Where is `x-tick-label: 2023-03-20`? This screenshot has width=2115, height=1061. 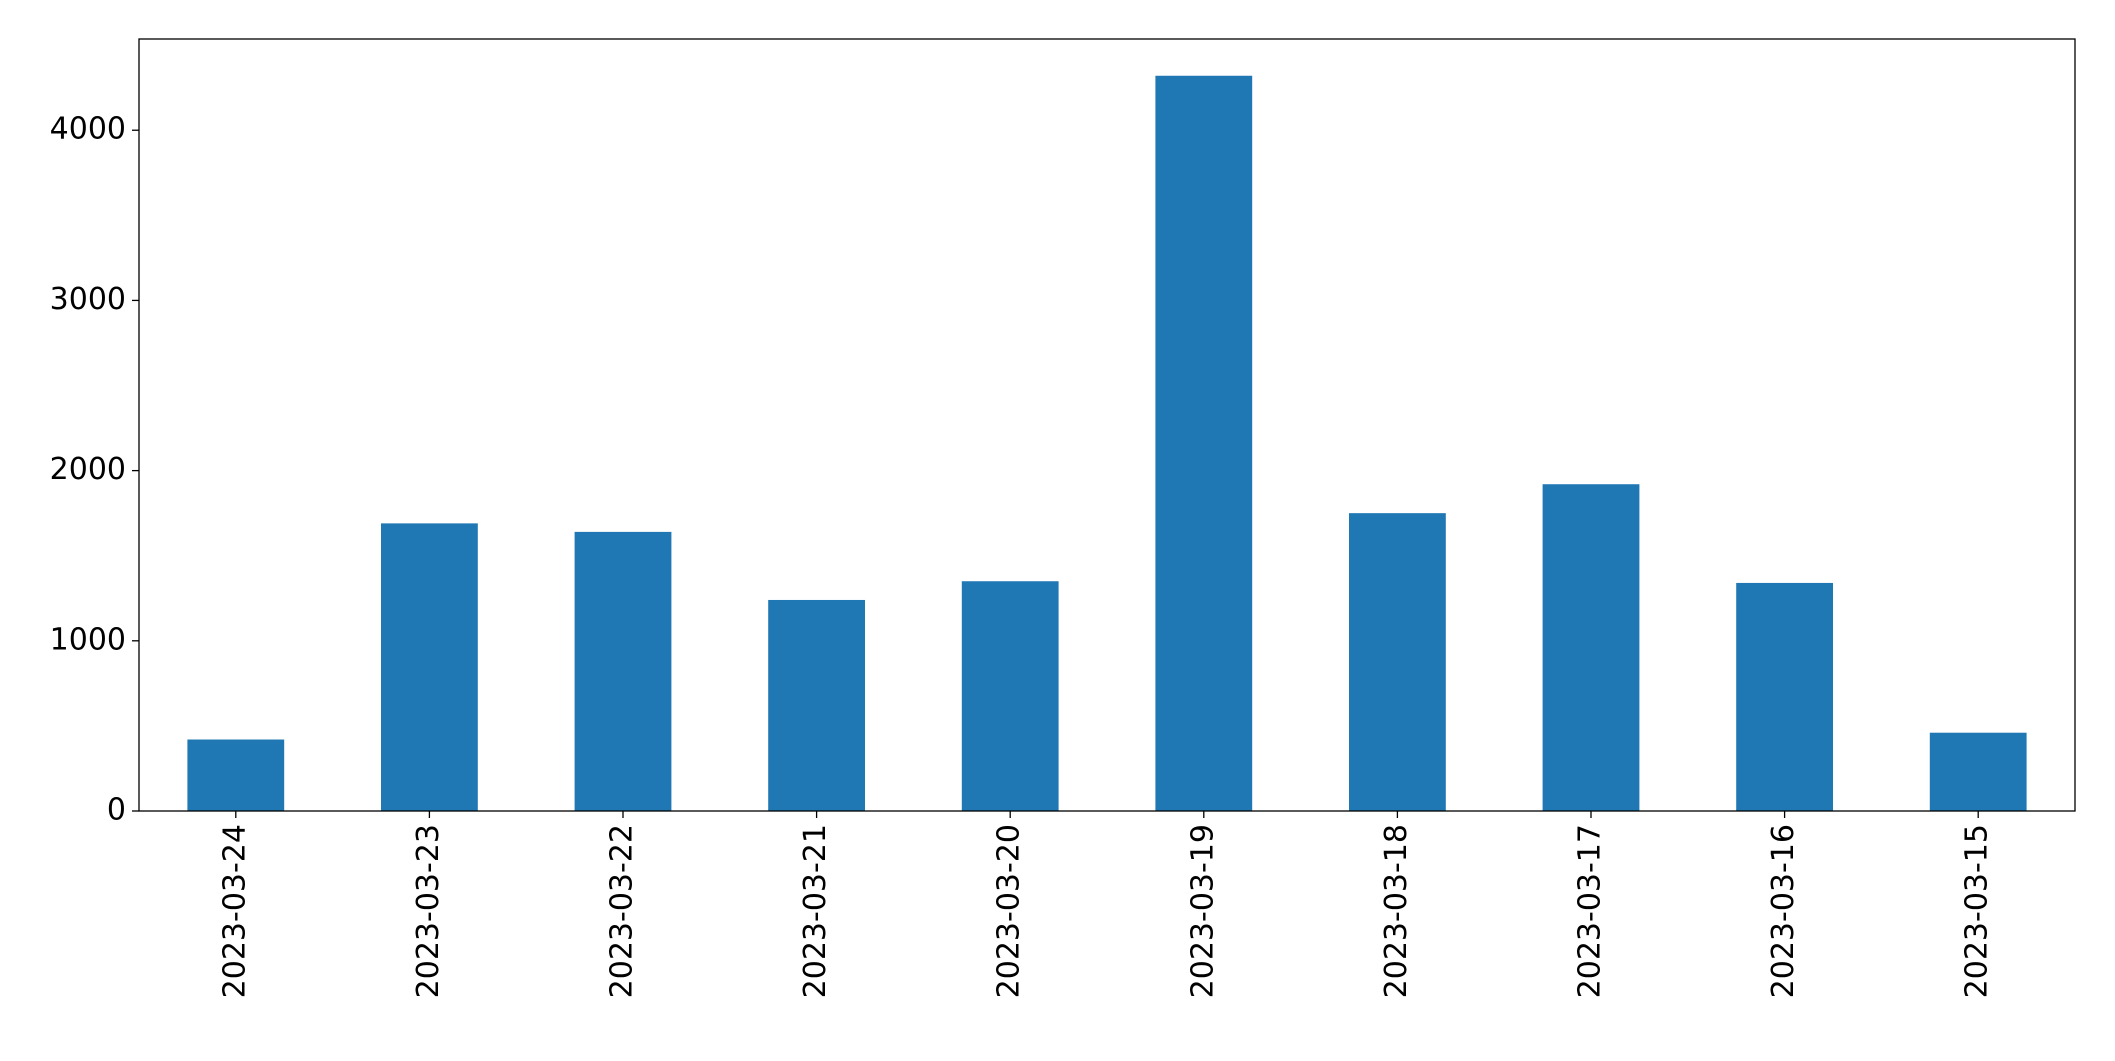
x-tick-label: 2023-03-20 is located at coordinates (1009, 911).